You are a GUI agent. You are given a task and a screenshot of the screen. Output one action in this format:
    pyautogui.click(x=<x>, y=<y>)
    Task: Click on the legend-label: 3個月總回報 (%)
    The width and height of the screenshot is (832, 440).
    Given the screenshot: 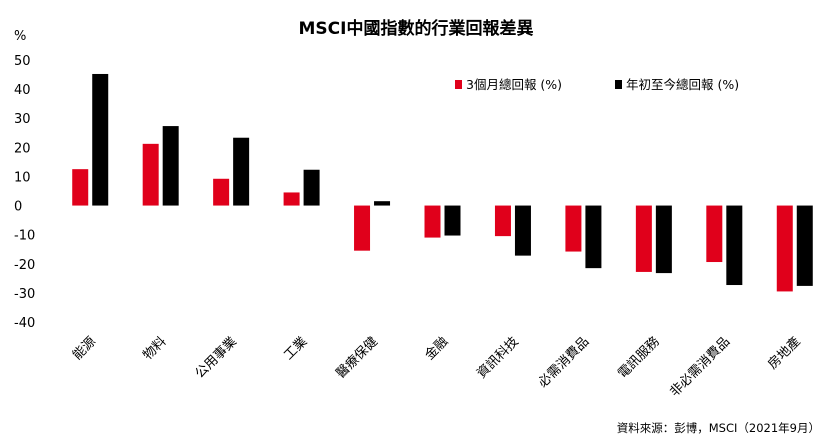 What is the action you would take?
    pyautogui.click(x=514, y=84)
    